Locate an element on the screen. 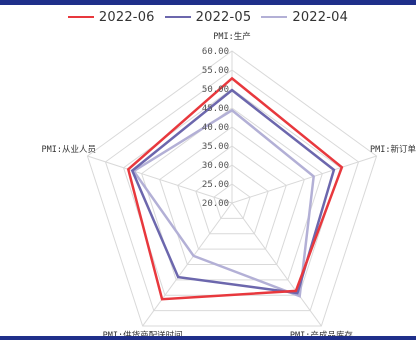 The image size is (416, 340). tick-label-40: 40.00 is located at coordinates (215, 128).